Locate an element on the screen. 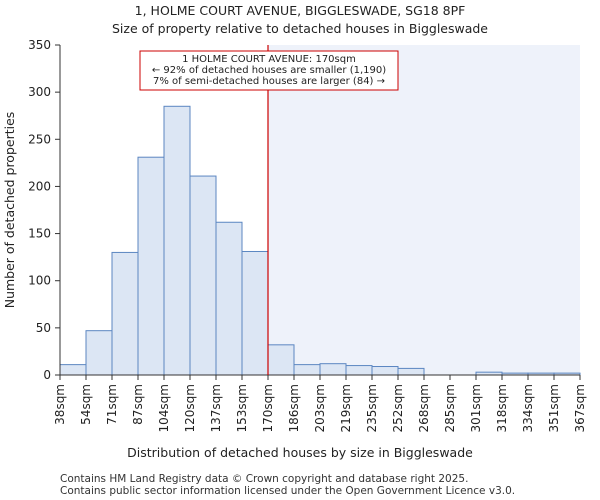 Image resolution: width=600 pixels, height=500 pixels. x-tick-label-153sqm: 153sqm is located at coordinates (242, 408).